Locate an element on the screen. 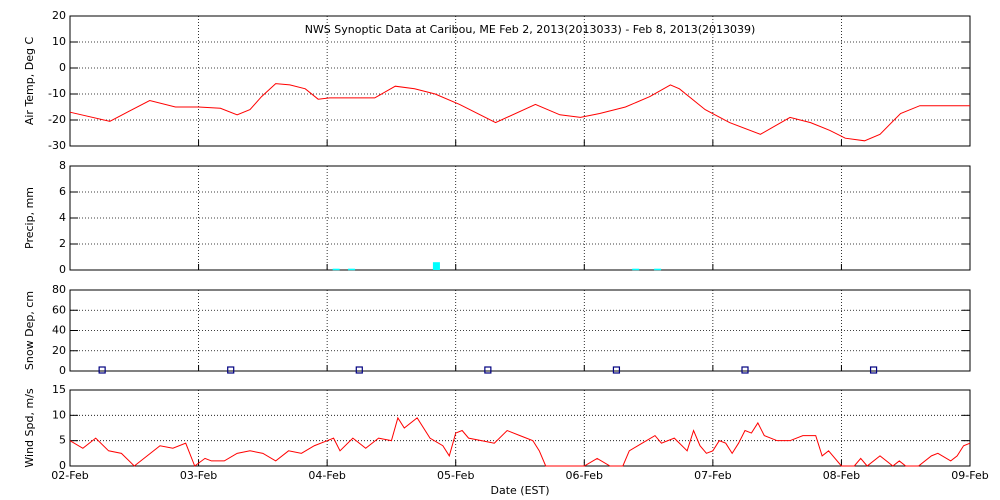 The image size is (1000, 500). x-tick-label: 06-Feb is located at coordinates (584, 475).